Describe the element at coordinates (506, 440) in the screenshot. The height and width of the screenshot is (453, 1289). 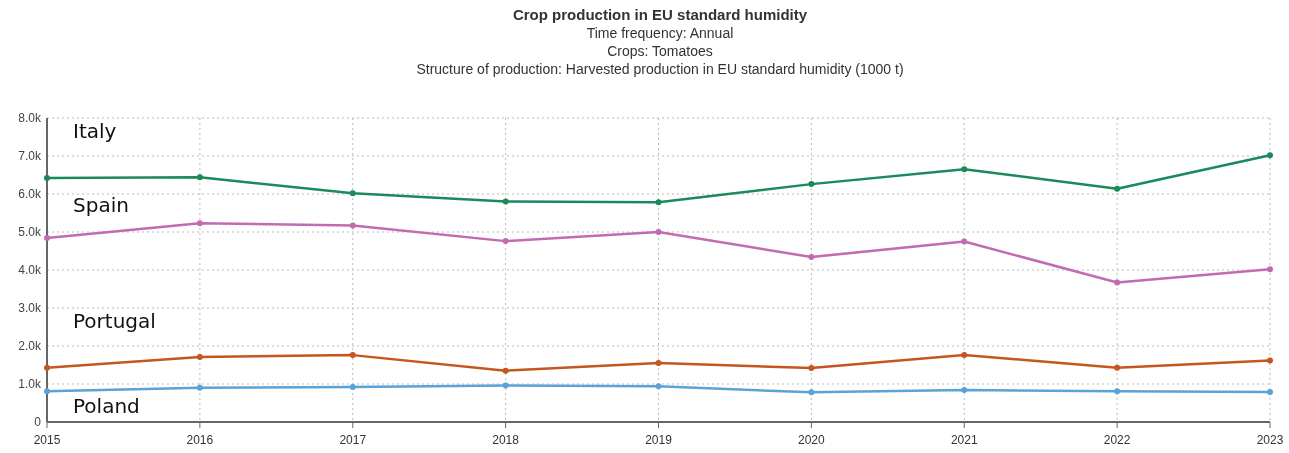
I see `x-tick-label: 2018` at that location.